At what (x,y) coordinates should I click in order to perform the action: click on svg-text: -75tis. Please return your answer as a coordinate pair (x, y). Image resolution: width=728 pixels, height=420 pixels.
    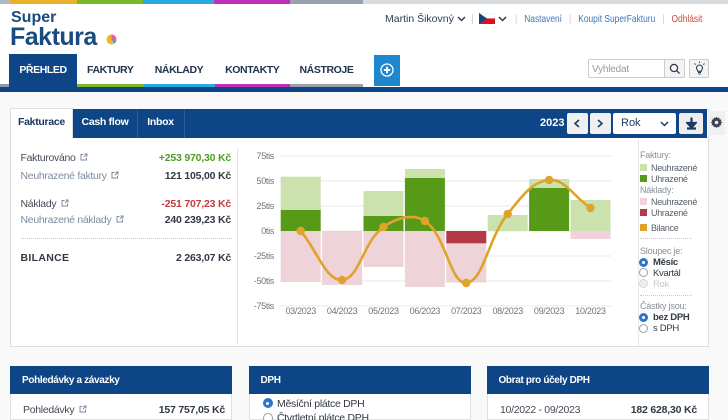
    Looking at the image, I should click on (264, 306).